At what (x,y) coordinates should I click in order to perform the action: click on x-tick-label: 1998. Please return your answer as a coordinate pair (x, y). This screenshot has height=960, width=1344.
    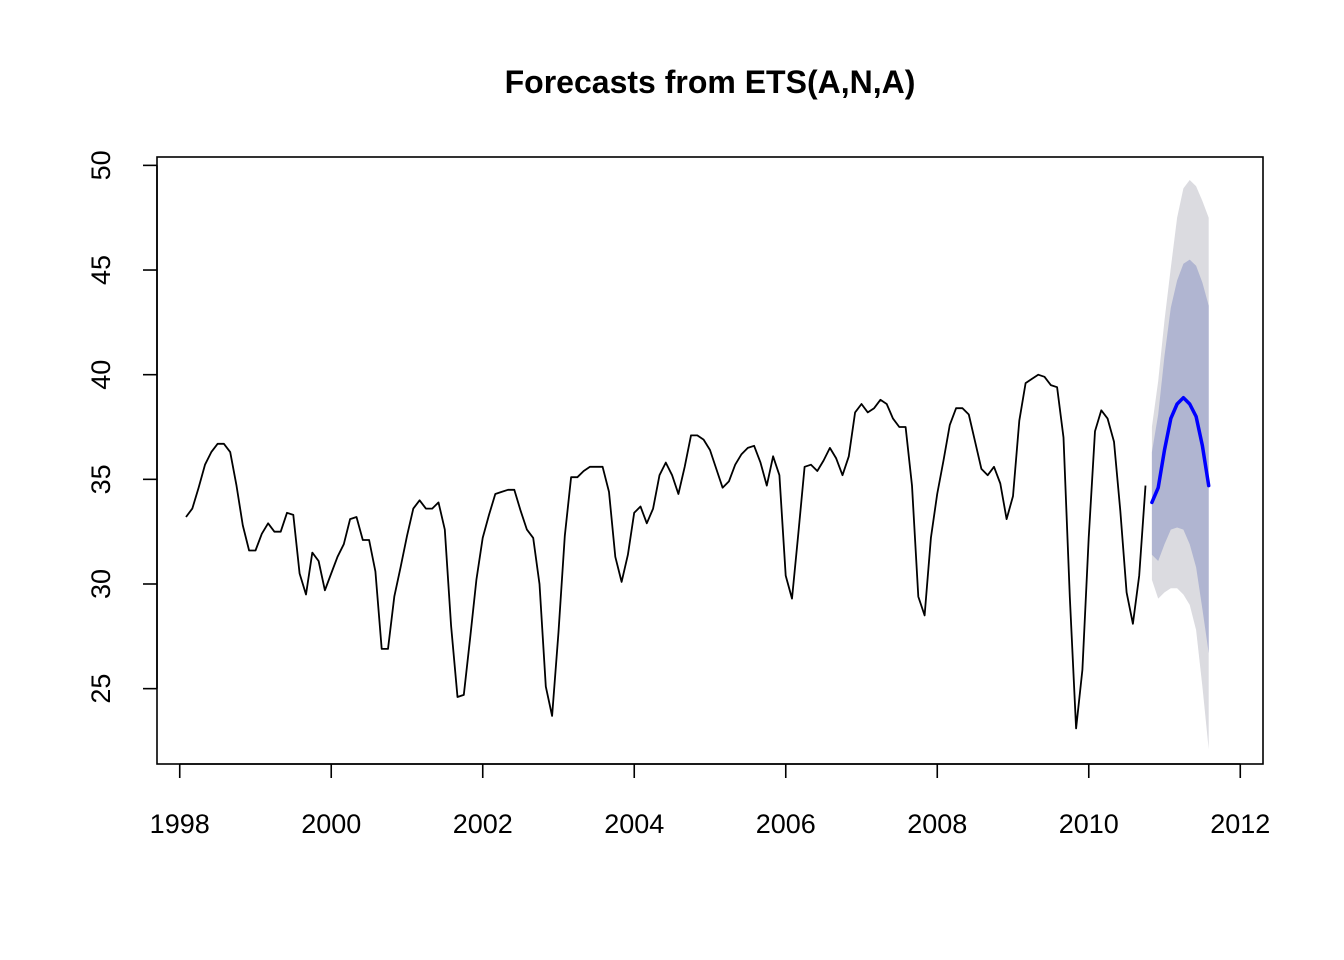
    Looking at the image, I should click on (180, 824).